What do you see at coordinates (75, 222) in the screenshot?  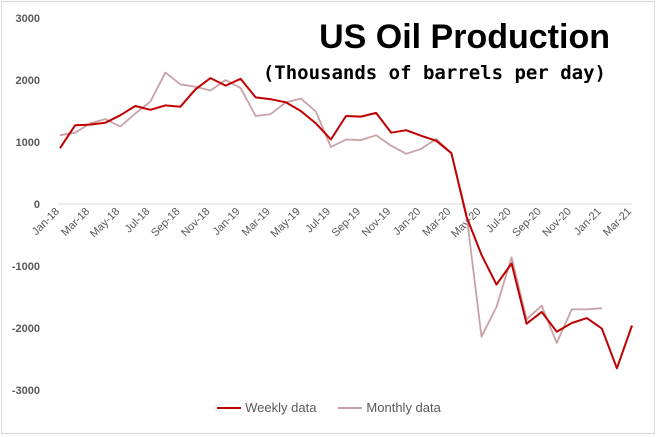 I see `x-tick-label: Mar-18` at bounding box center [75, 222].